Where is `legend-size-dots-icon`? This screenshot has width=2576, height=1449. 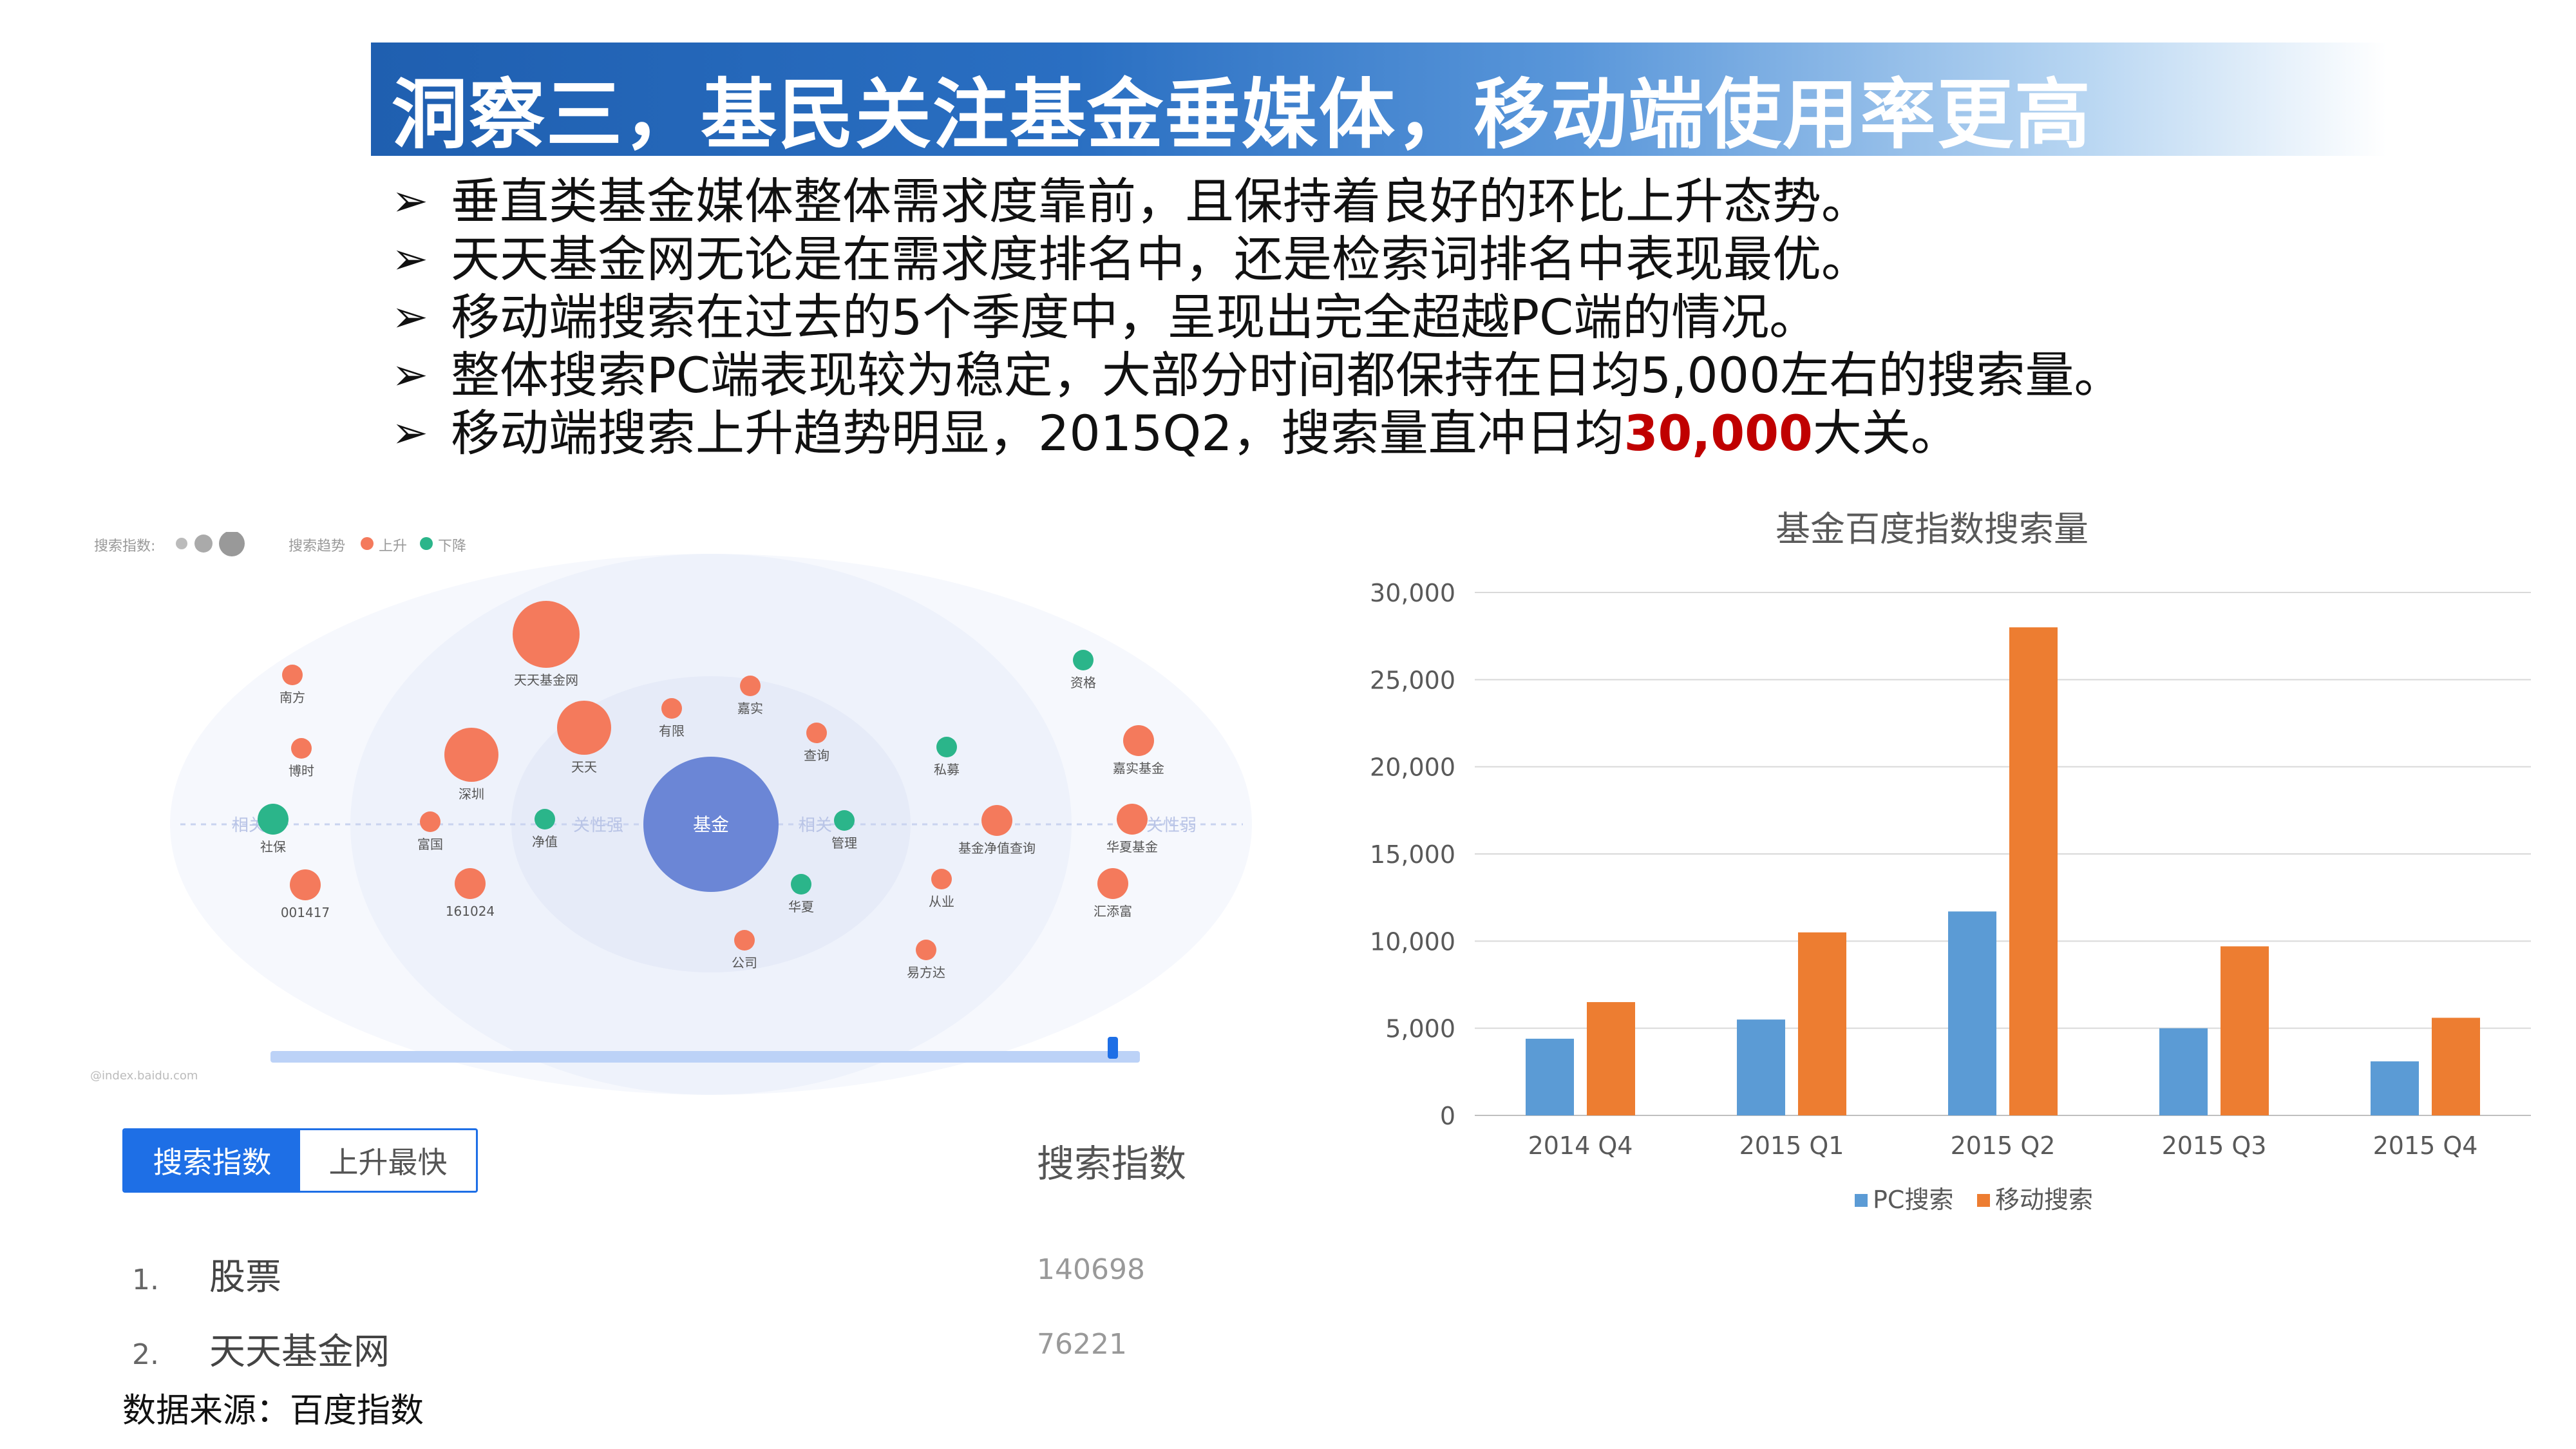
legend-size-dots-icon is located at coordinates (210, 544).